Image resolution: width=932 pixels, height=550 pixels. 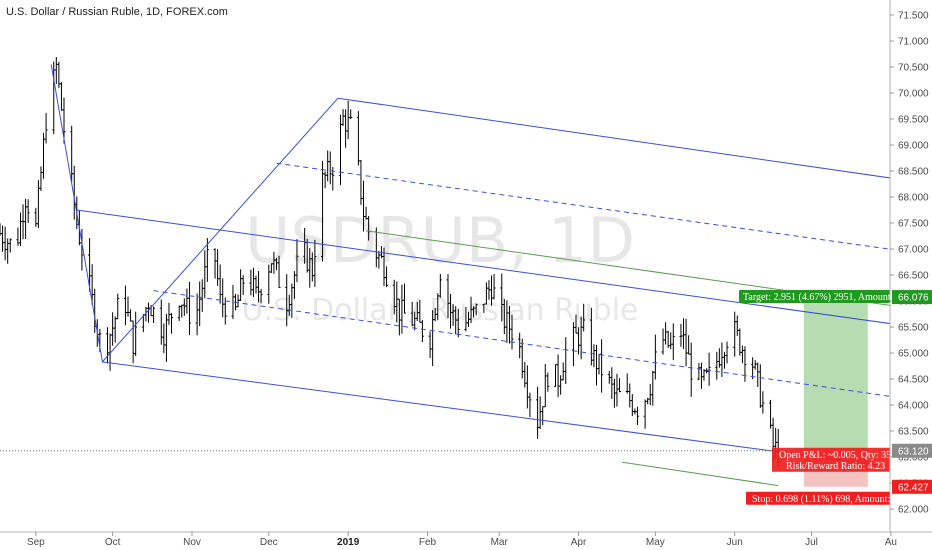 What do you see at coordinates (835, 374) in the screenshot?
I see `profit-zone` at bounding box center [835, 374].